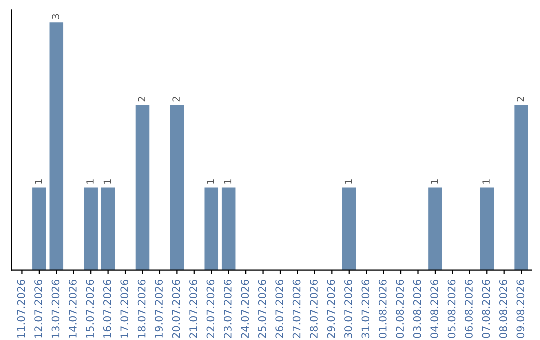  Describe the element at coordinates (176, 309) in the screenshot. I see `x-tick-label: 20.07.2026` at that location.